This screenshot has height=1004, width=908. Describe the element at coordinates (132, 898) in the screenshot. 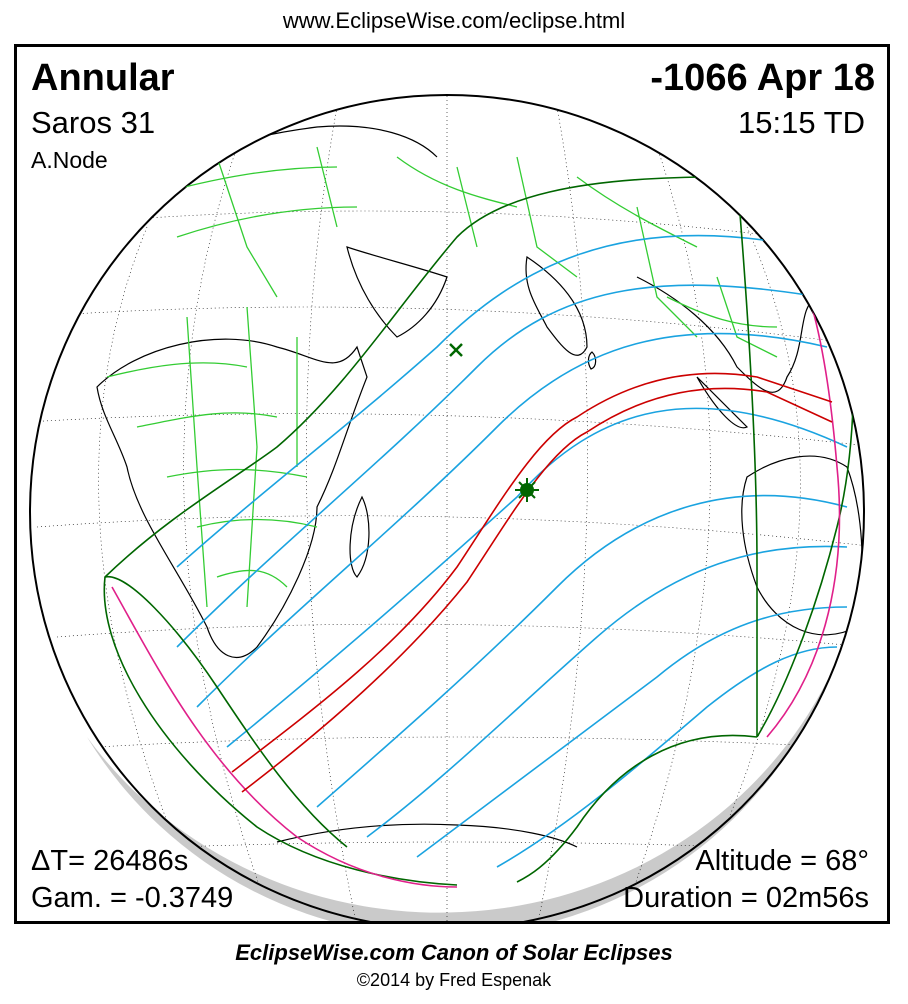

I see `gamma-value: Gam. = -0.3749` at that location.